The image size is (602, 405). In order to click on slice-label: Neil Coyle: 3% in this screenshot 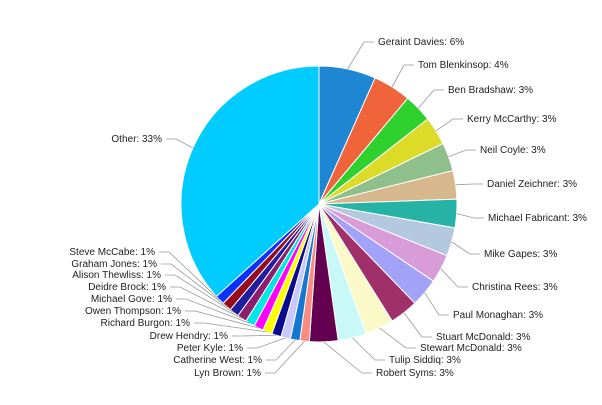, I will do `click(513, 150)`.